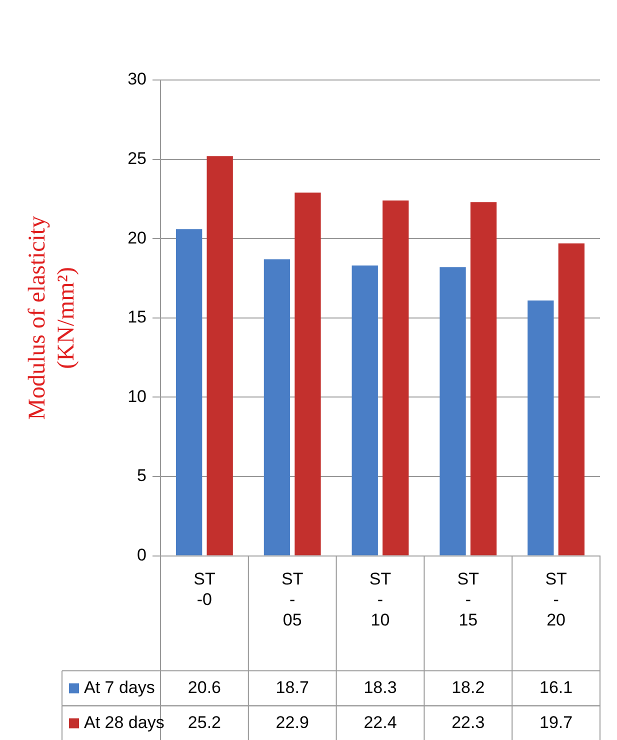 This screenshot has width=617, height=740. I want to click on data-label: 22.9, so click(292, 722).